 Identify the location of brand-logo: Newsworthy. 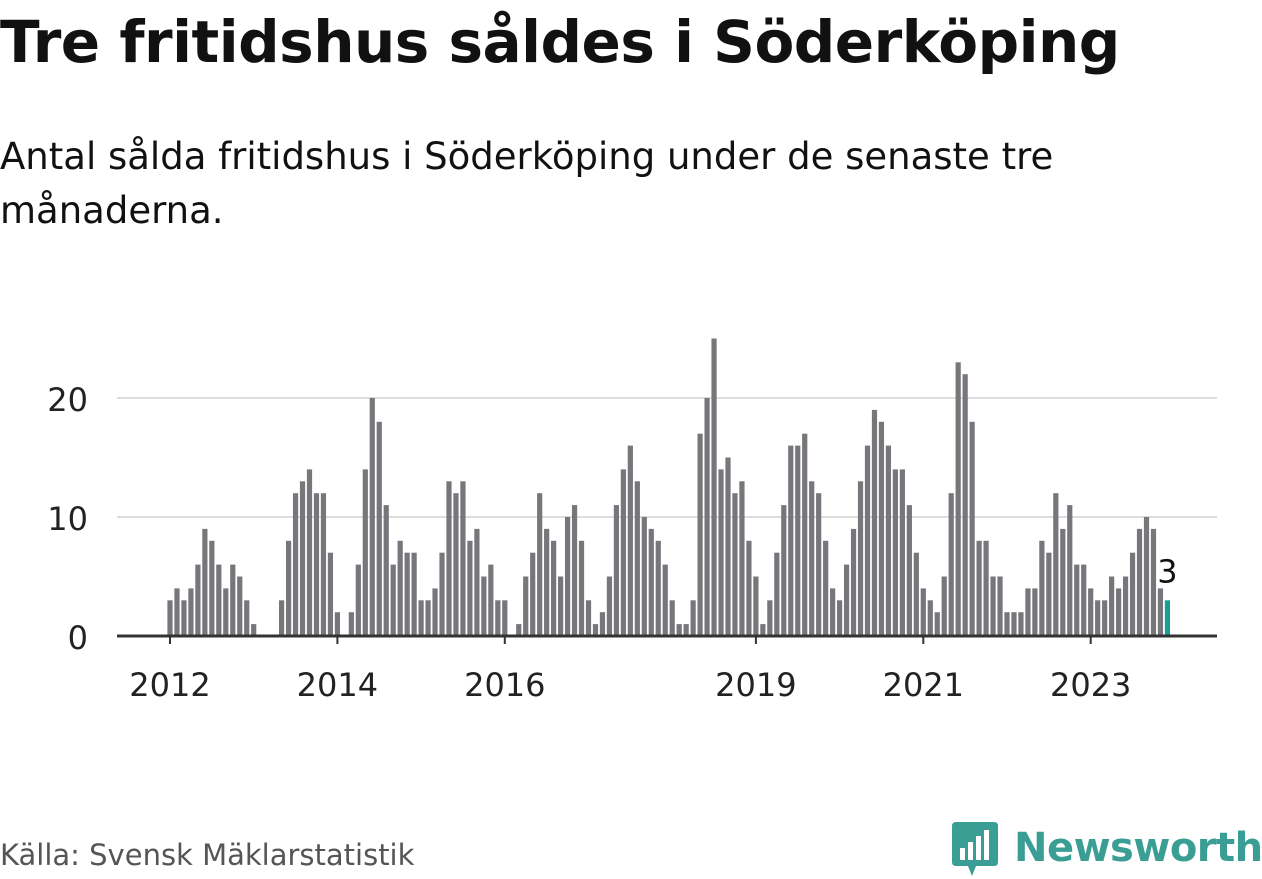
(1106, 848).